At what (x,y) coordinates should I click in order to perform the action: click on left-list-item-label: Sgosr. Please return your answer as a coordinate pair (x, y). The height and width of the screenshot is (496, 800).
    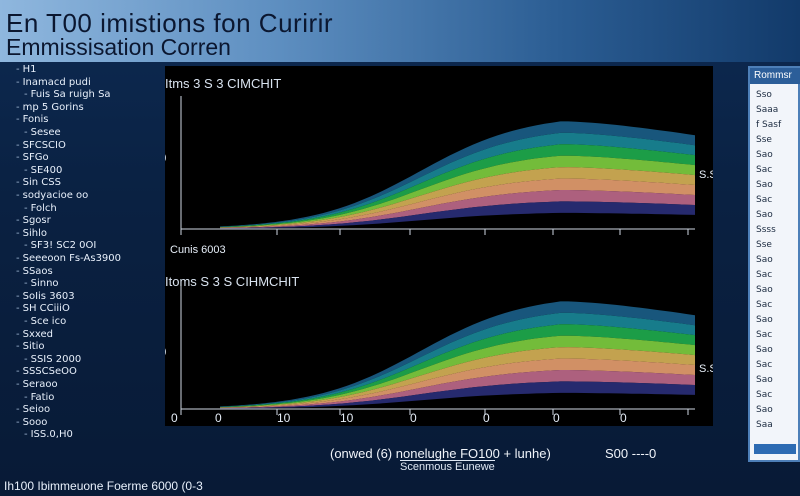
    Looking at the image, I should click on (36, 221).